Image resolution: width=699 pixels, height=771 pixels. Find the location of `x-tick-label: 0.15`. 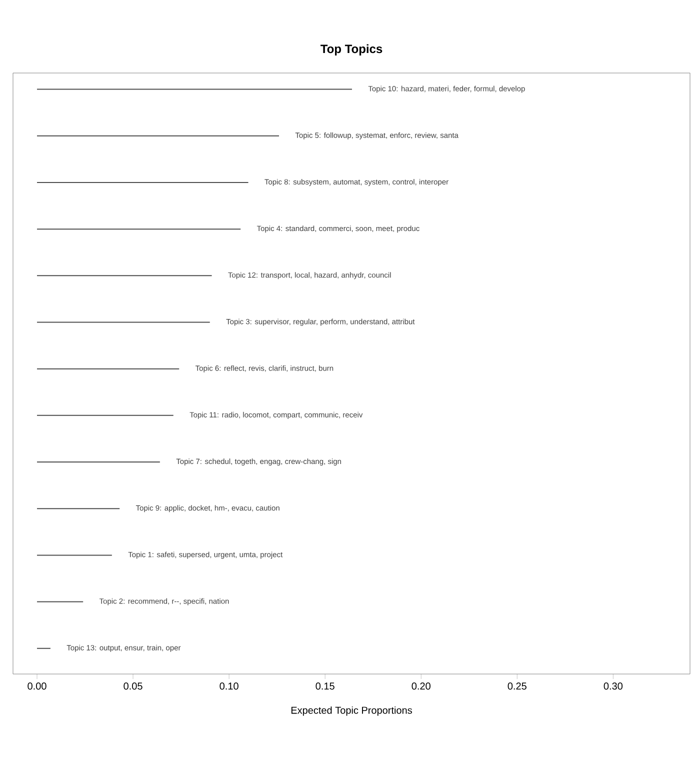

x-tick-label: 0.15 is located at coordinates (325, 686).